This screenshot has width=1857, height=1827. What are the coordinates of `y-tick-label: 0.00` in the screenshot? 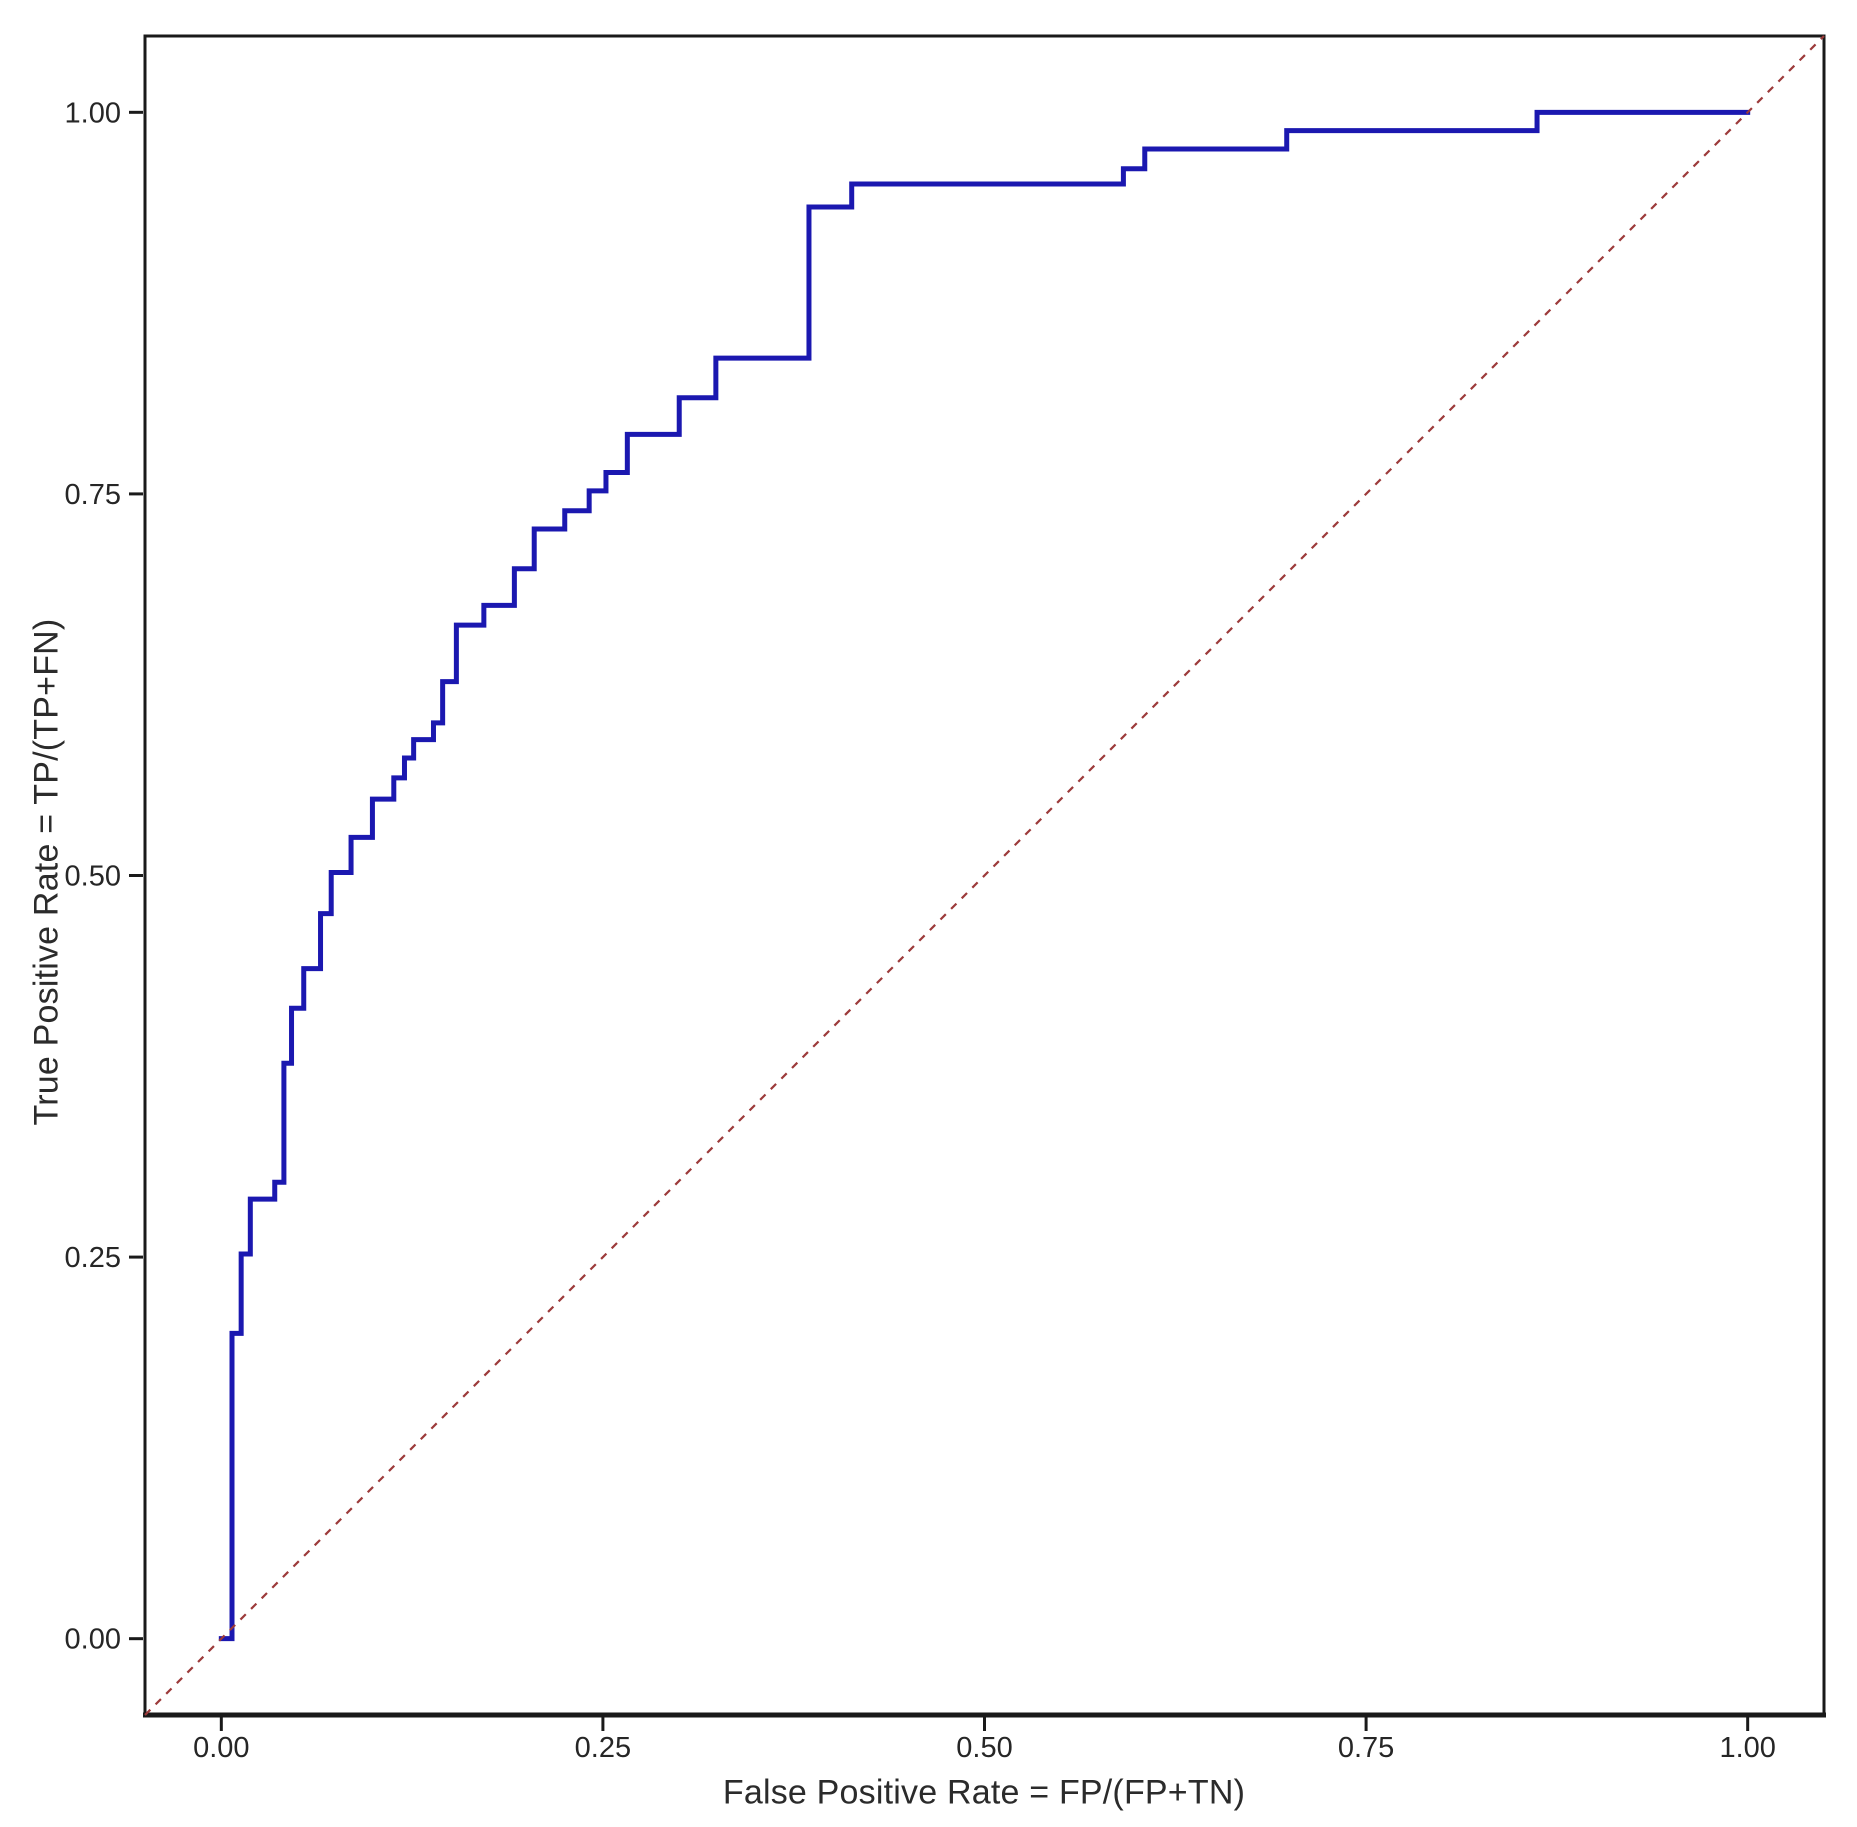 It's located at (93, 1640).